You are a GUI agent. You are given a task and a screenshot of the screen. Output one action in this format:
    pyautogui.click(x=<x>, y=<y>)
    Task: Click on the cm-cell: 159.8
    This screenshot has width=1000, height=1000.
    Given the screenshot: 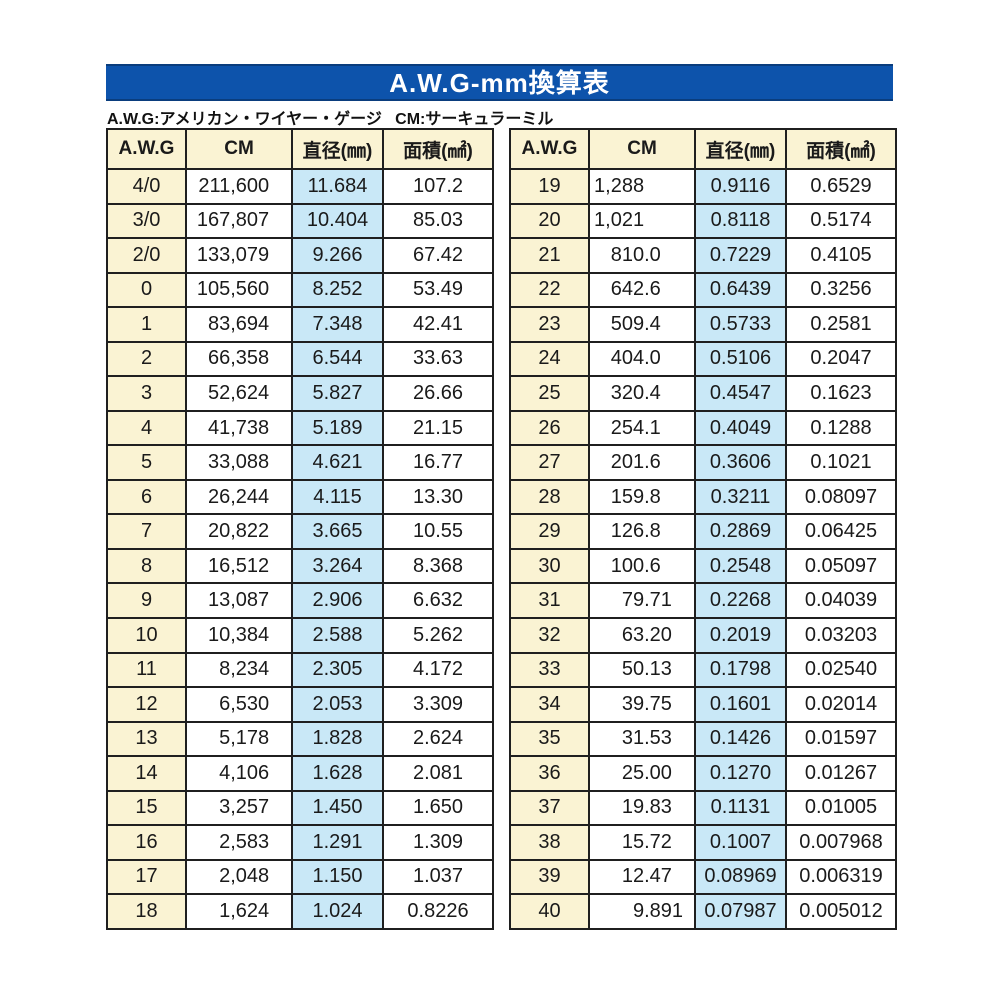 What is the action you would take?
    pyautogui.click(x=642, y=497)
    